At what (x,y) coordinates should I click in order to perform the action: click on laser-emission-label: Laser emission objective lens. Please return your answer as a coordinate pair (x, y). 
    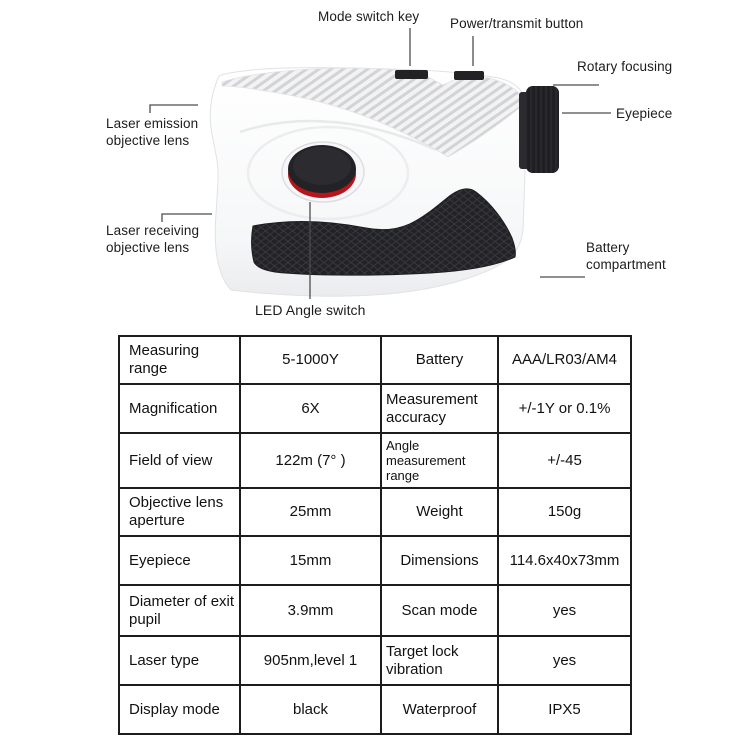
    Looking at the image, I should click on (152, 132).